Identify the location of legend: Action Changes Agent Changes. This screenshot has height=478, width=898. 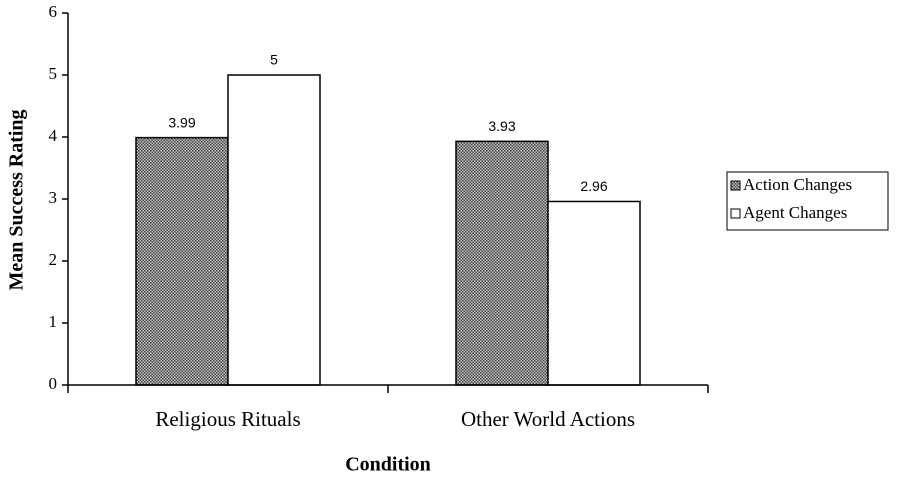
(807, 201).